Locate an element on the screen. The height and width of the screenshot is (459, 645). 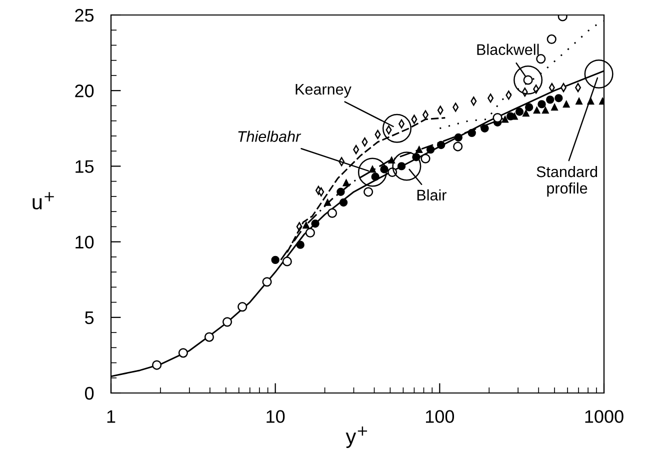
x-tick-label: 100 is located at coordinates (440, 416).